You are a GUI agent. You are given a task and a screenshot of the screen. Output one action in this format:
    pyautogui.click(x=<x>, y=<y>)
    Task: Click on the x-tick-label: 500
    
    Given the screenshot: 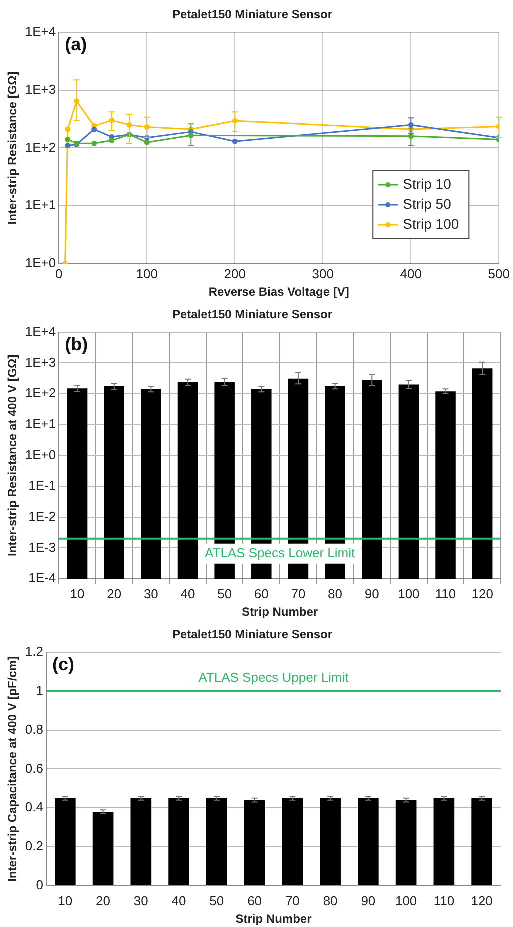 What is the action you would take?
    pyautogui.click(x=499, y=274)
    